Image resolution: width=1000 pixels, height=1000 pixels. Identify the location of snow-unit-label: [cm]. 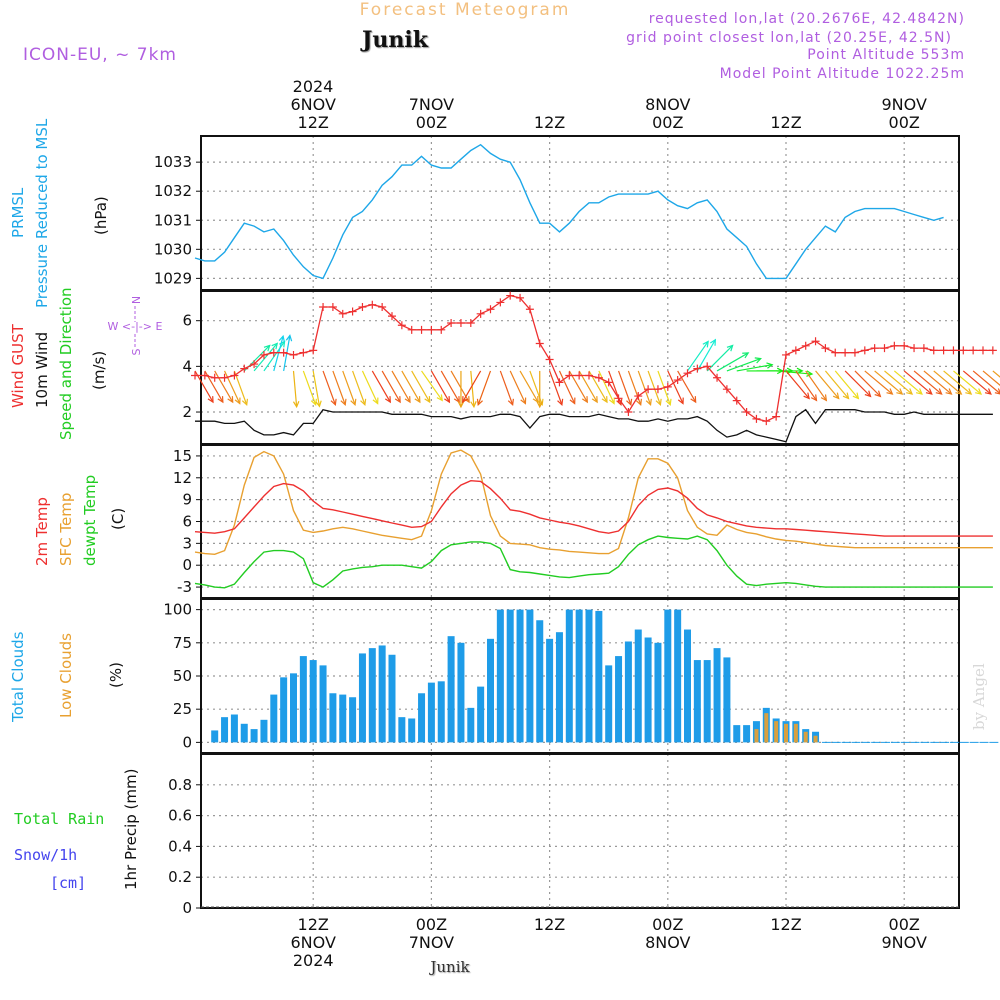
(68, 883).